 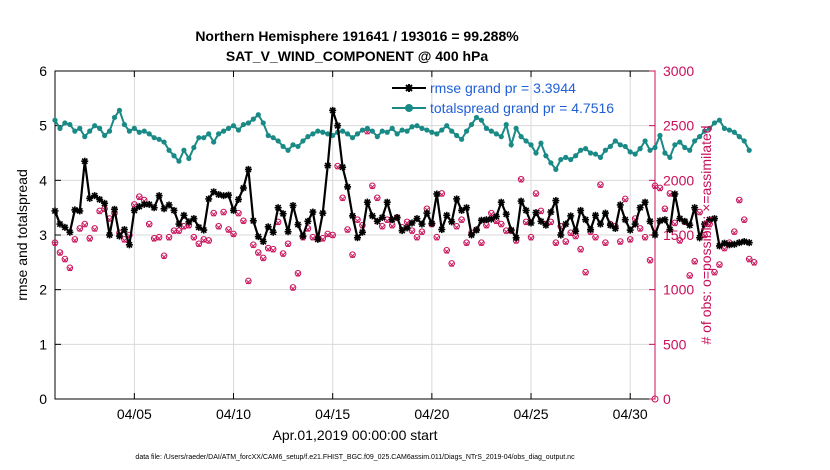 What do you see at coordinates (43, 180) in the screenshot?
I see `y-left-tick-label: 4` at bounding box center [43, 180].